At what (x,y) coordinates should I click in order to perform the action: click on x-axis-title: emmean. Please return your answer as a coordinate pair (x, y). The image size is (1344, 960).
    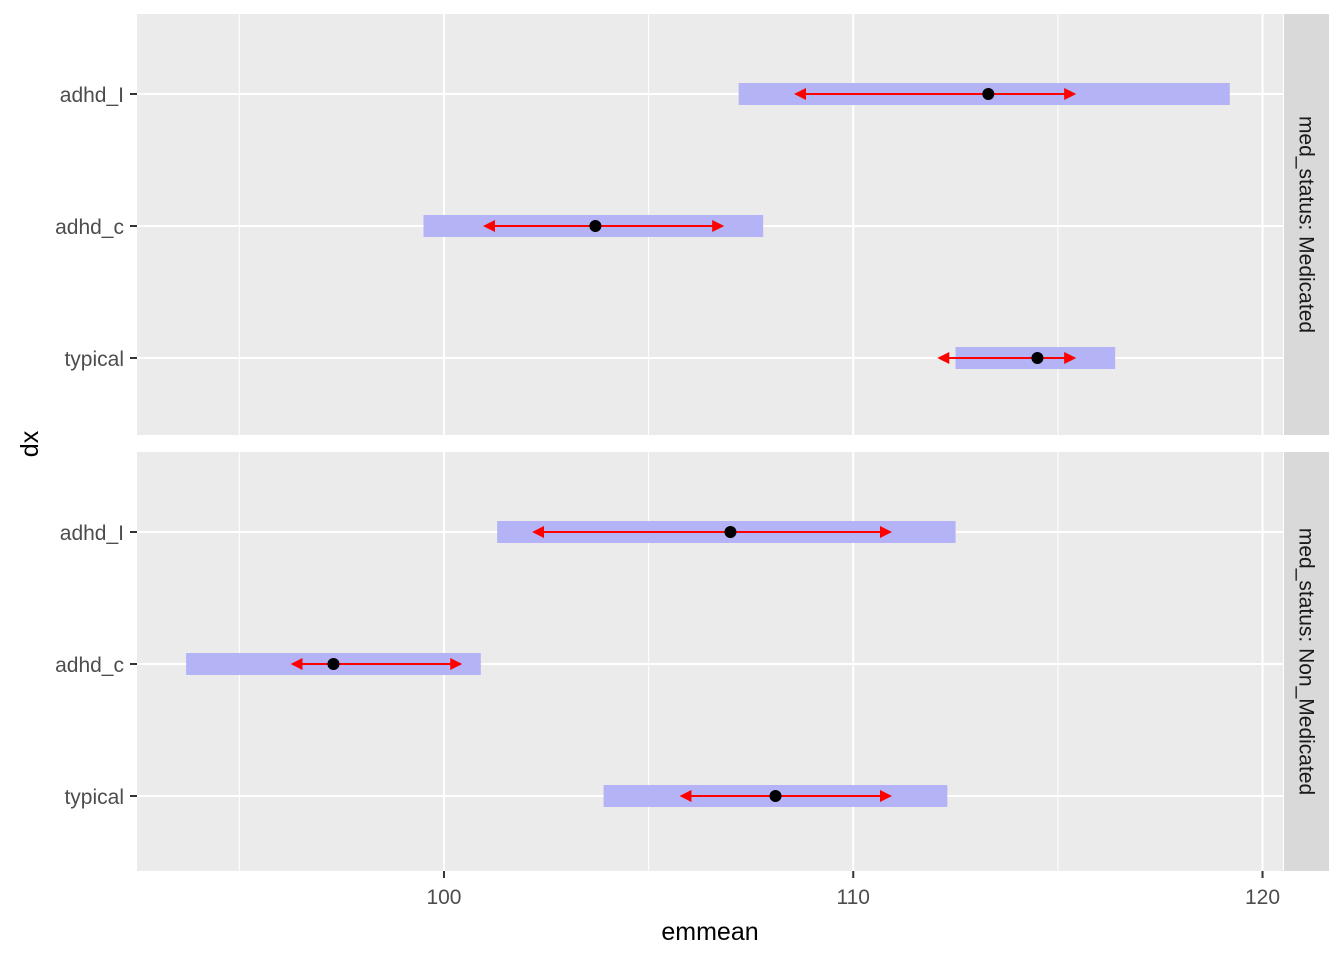
    Looking at the image, I should click on (709, 932).